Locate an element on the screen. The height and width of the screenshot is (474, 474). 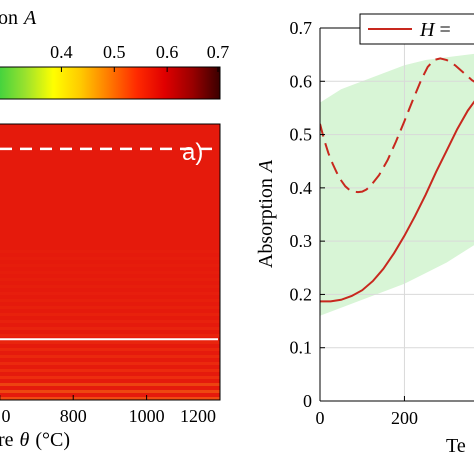
colorbar: on A 0.4 0.5 0.6 0.7 is located at coordinates (114, 53).